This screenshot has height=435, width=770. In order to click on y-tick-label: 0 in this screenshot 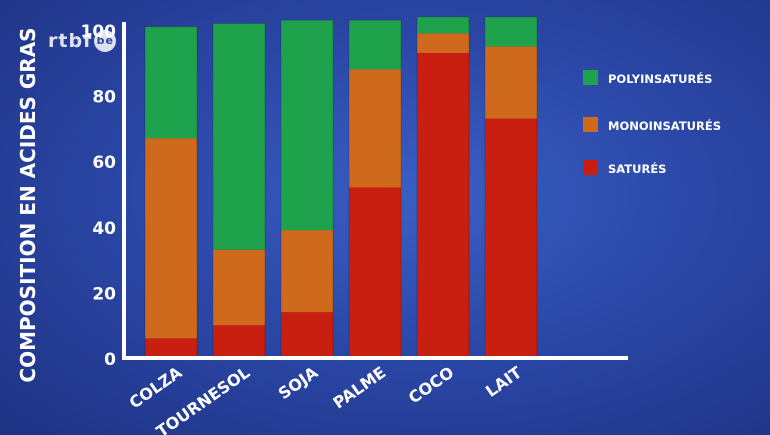, I will do `click(110, 360)`.